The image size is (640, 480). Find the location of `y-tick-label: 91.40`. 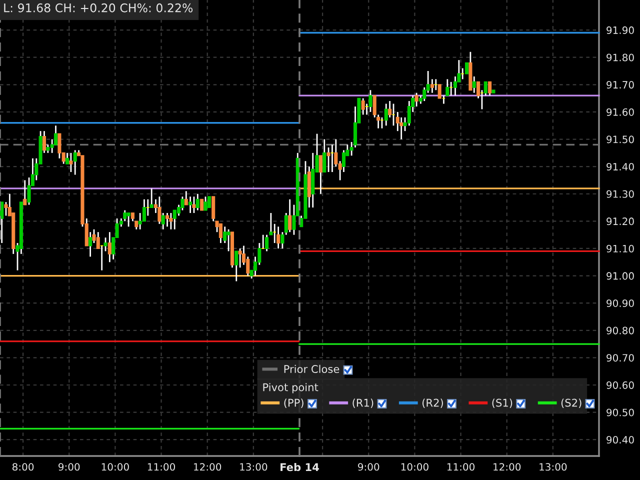

y-tick-label: 91.40 is located at coordinates (620, 166).